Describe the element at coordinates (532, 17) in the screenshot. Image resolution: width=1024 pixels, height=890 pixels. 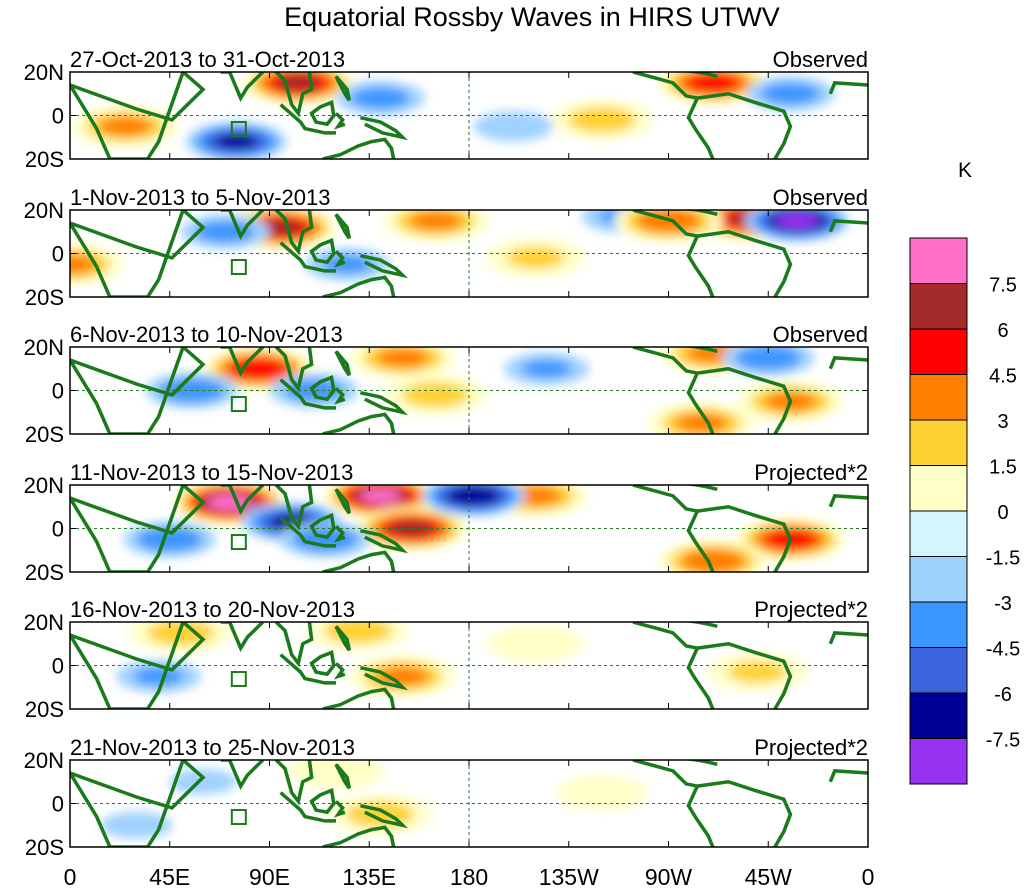
I see `chart-title: Equatorial Rossby Waves in HIRS UTWV` at that location.